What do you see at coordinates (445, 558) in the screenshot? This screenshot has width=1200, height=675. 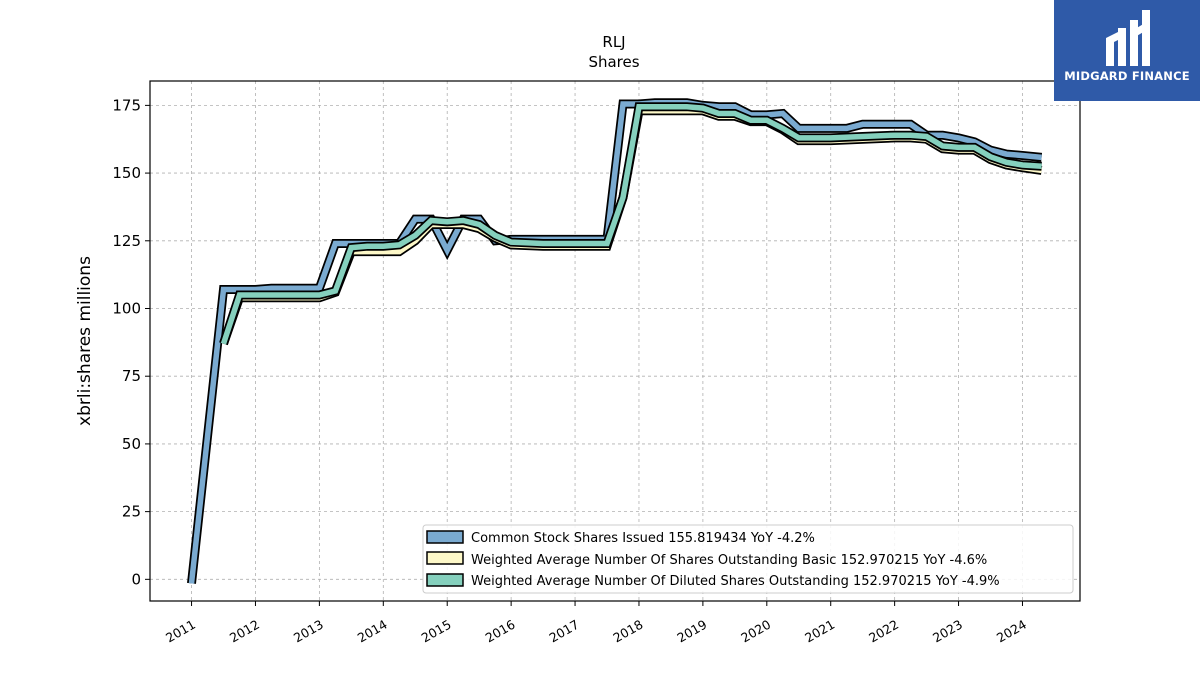 I see `legend-swatch-basic` at bounding box center [445, 558].